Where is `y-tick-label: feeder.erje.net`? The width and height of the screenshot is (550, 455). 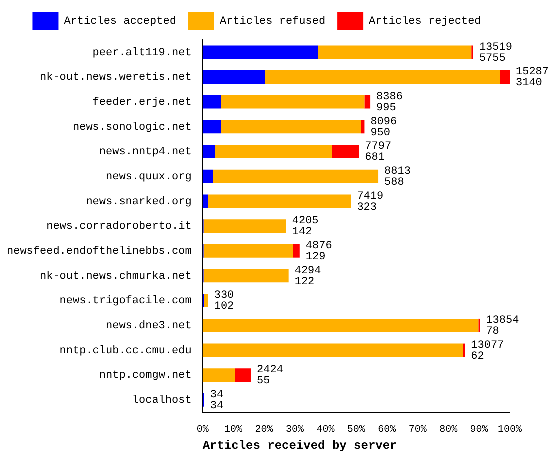
y-tick-label: feeder.erje.net is located at coordinates (142, 103).